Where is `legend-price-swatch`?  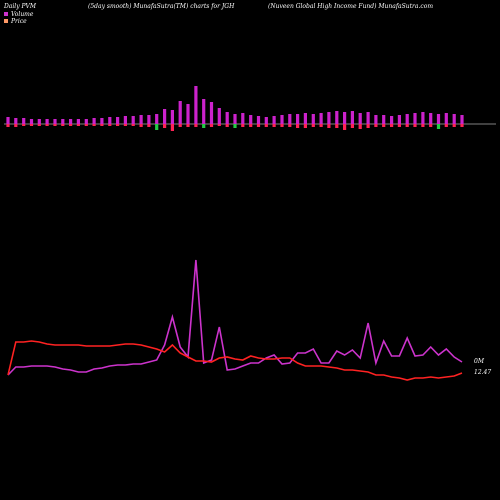
legend-price-swatch is located at coordinates (6, 21).